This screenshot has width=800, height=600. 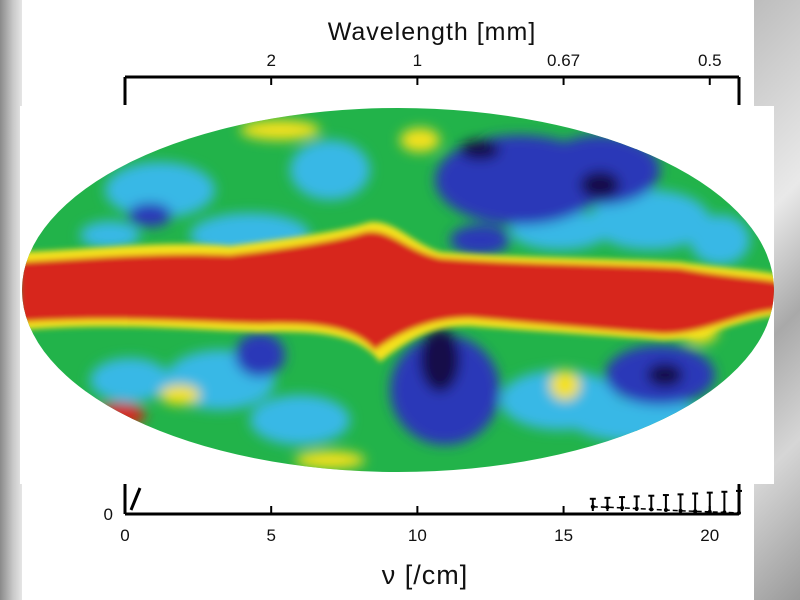 What do you see at coordinates (563, 535) in the screenshot?
I see `bottom-tick-label: 15` at bounding box center [563, 535].